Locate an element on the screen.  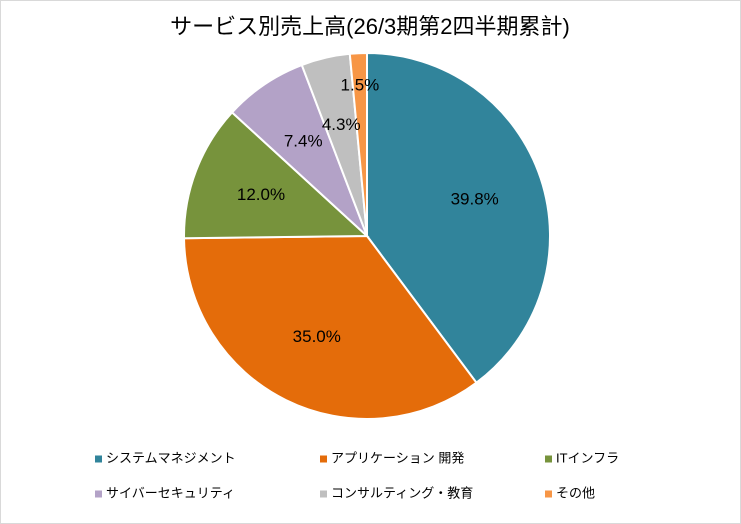
value-label: 35.0% is located at coordinates (317, 336).